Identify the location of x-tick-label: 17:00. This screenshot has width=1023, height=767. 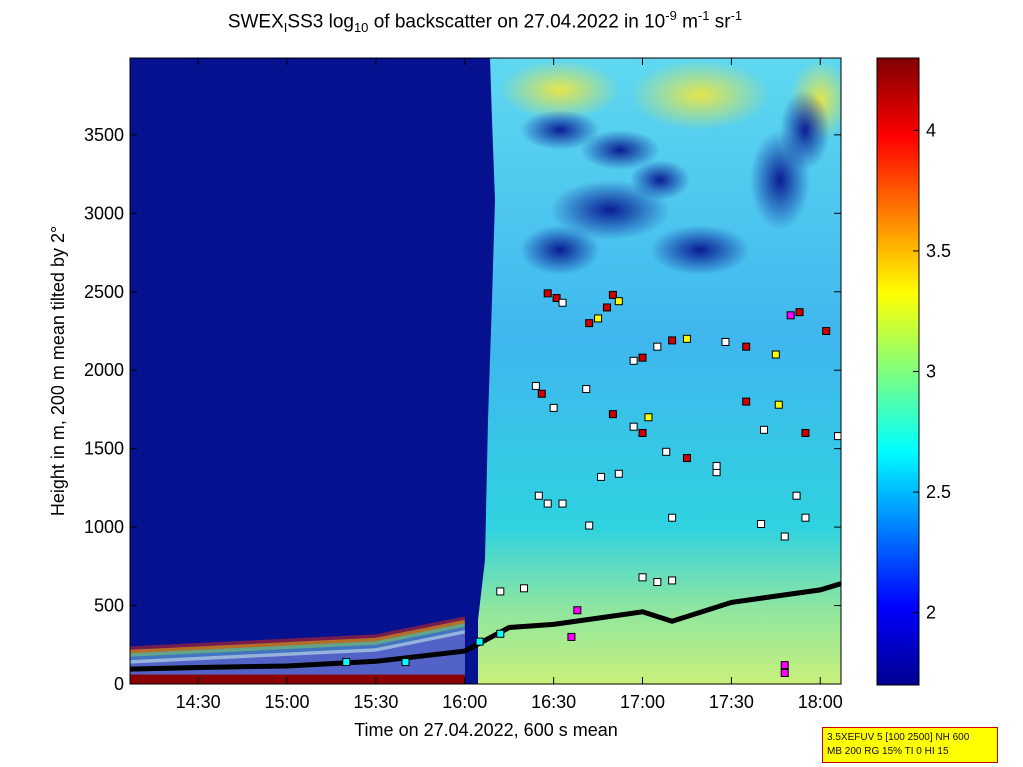
(642, 702).